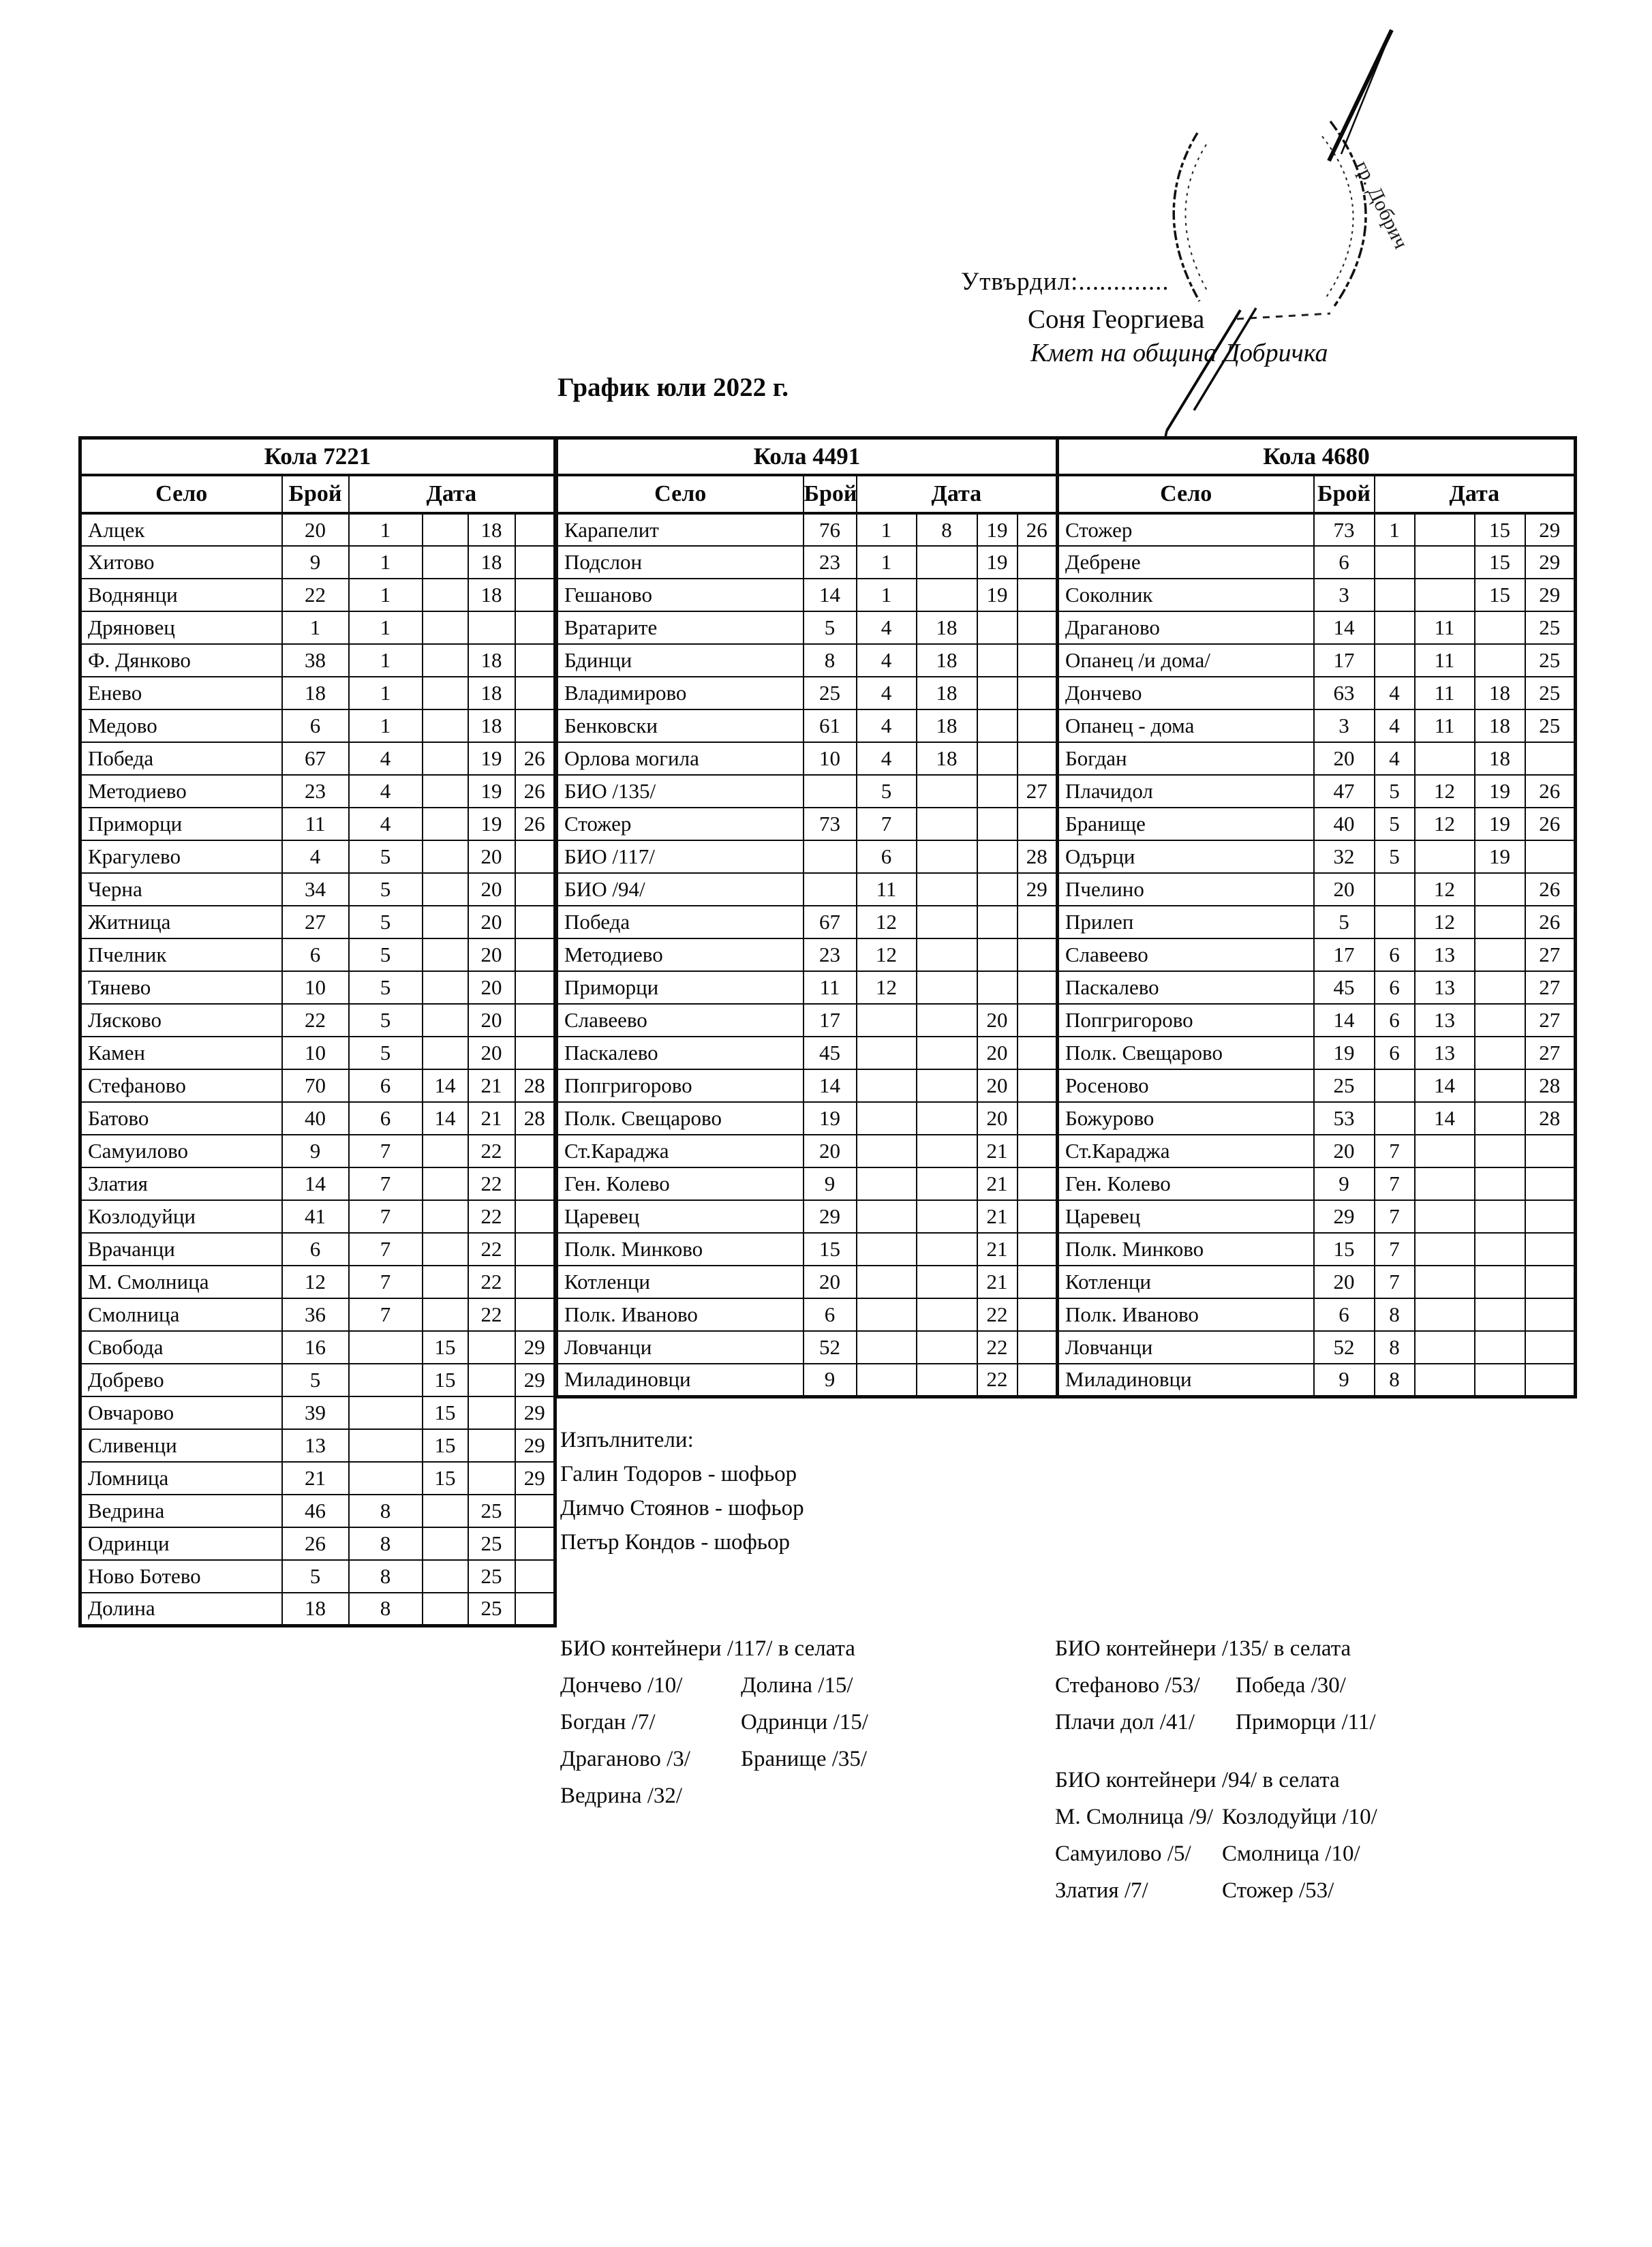  Describe the element at coordinates (181, 791) in the screenshot. I see `village-cell: Методиево` at that location.